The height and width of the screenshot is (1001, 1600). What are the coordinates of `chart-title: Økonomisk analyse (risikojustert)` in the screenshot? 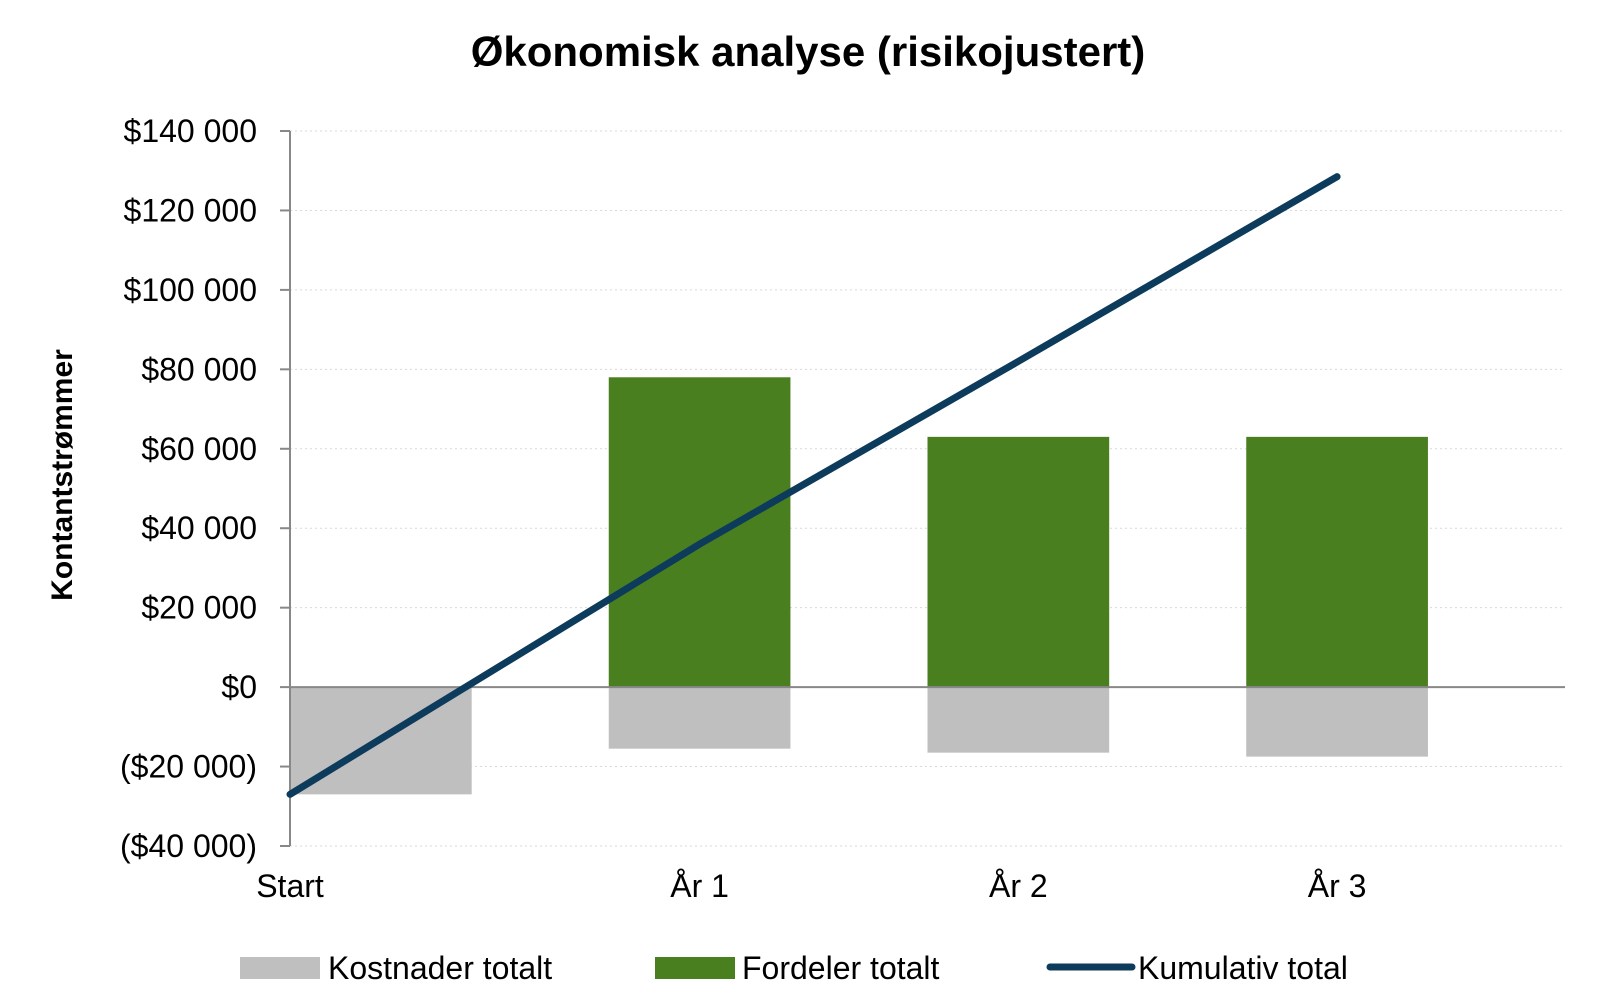 It's located at (808, 51).